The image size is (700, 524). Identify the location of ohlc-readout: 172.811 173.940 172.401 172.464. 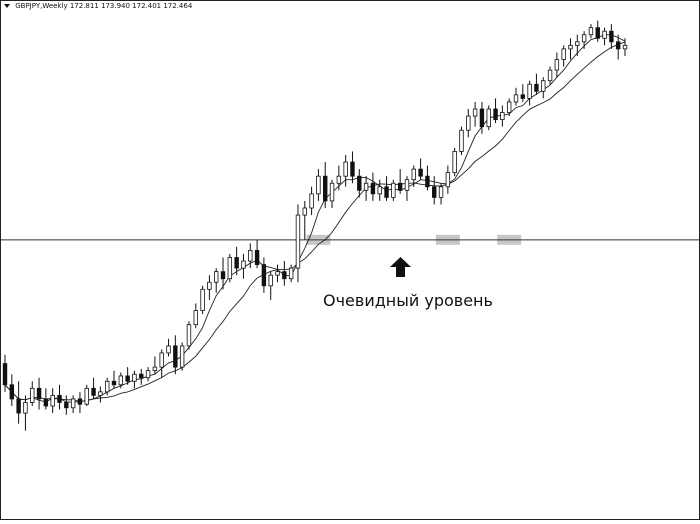
(131, 6).